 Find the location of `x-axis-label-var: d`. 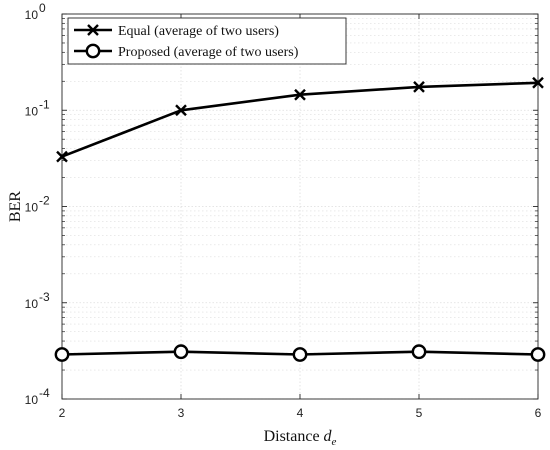

x-axis-label-var: d is located at coordinates (328, 436).